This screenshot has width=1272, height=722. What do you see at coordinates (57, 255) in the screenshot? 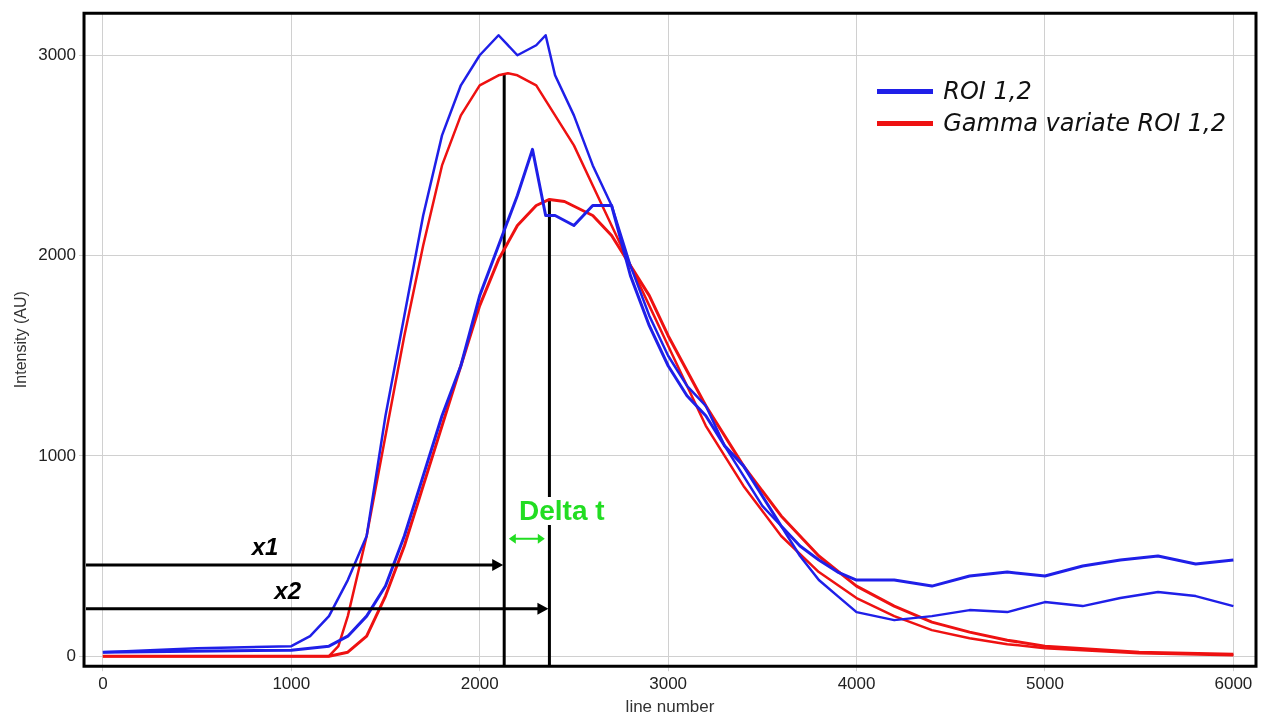
I see `y-tick-label: 2000` at bounding box center [57, 255].